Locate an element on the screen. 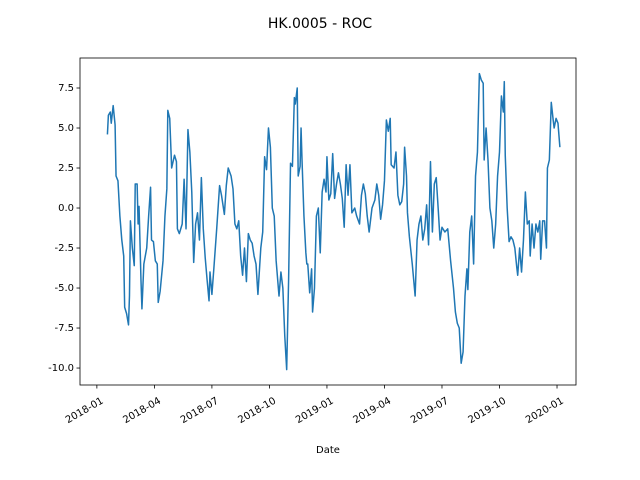 The height and width of the screenshot is (480, 640). chart-title: HK.0005 - ROC is located at coordinates (320, 24).